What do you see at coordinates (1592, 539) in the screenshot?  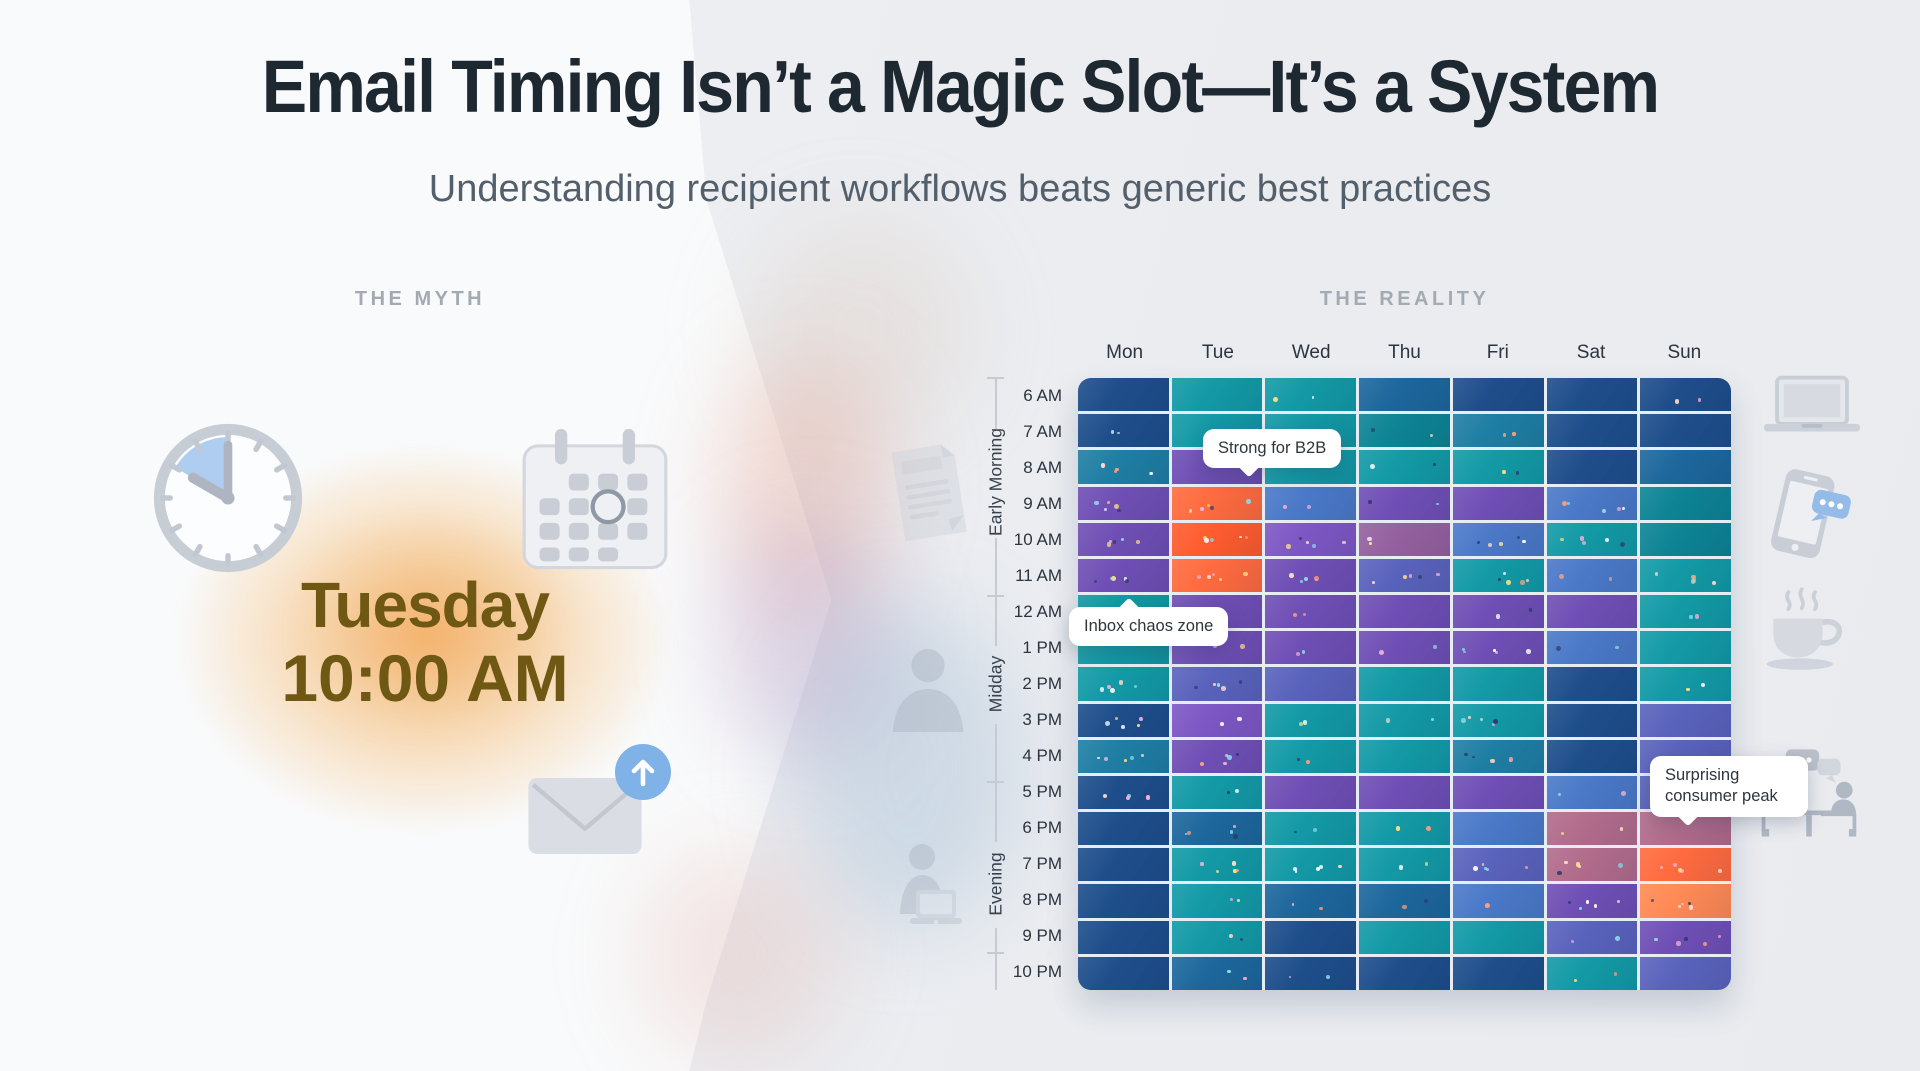 I see `heatmap-cell-sat-10-am` at bounding box center [1592, 539].